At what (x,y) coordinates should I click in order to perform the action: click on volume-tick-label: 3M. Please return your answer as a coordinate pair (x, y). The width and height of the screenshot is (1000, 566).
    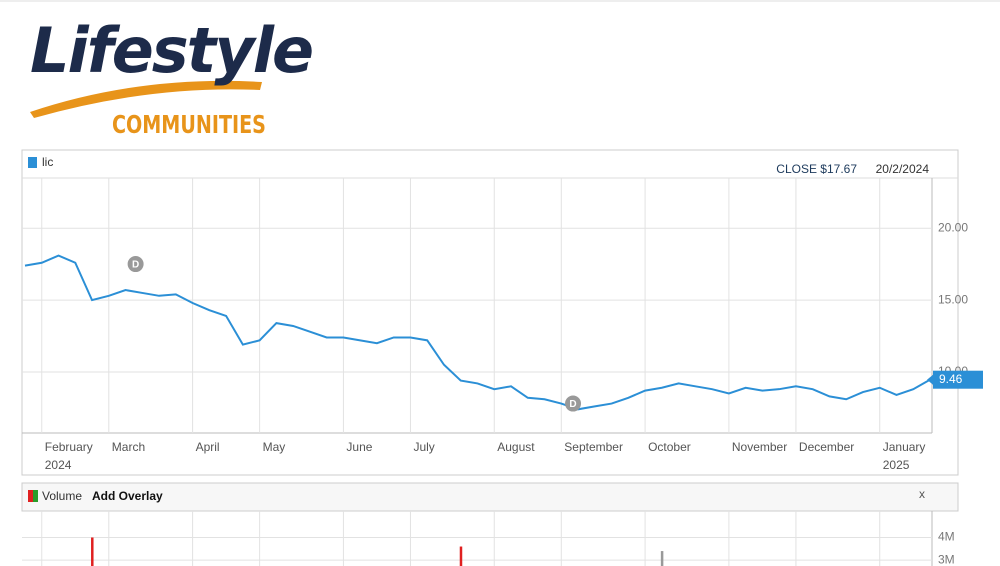
    Looking at the image, I should click on (946, 559).